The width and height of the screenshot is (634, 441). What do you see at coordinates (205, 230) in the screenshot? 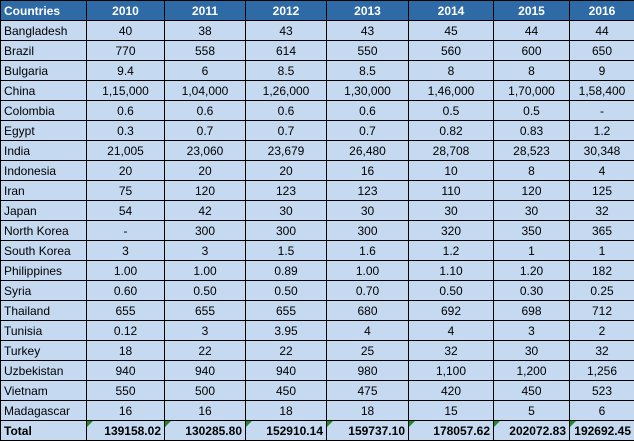
I see `value-cell: 300` at bounding box center [205, 230].